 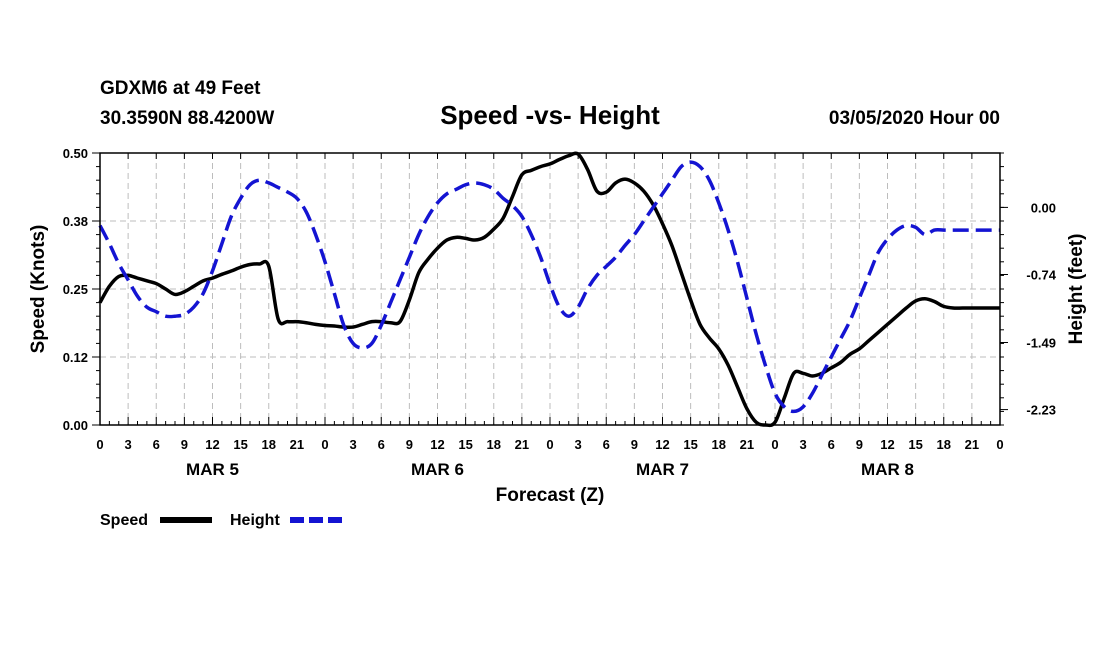 I want to click on day-label: MAR 6, so click(x=437, y=469).